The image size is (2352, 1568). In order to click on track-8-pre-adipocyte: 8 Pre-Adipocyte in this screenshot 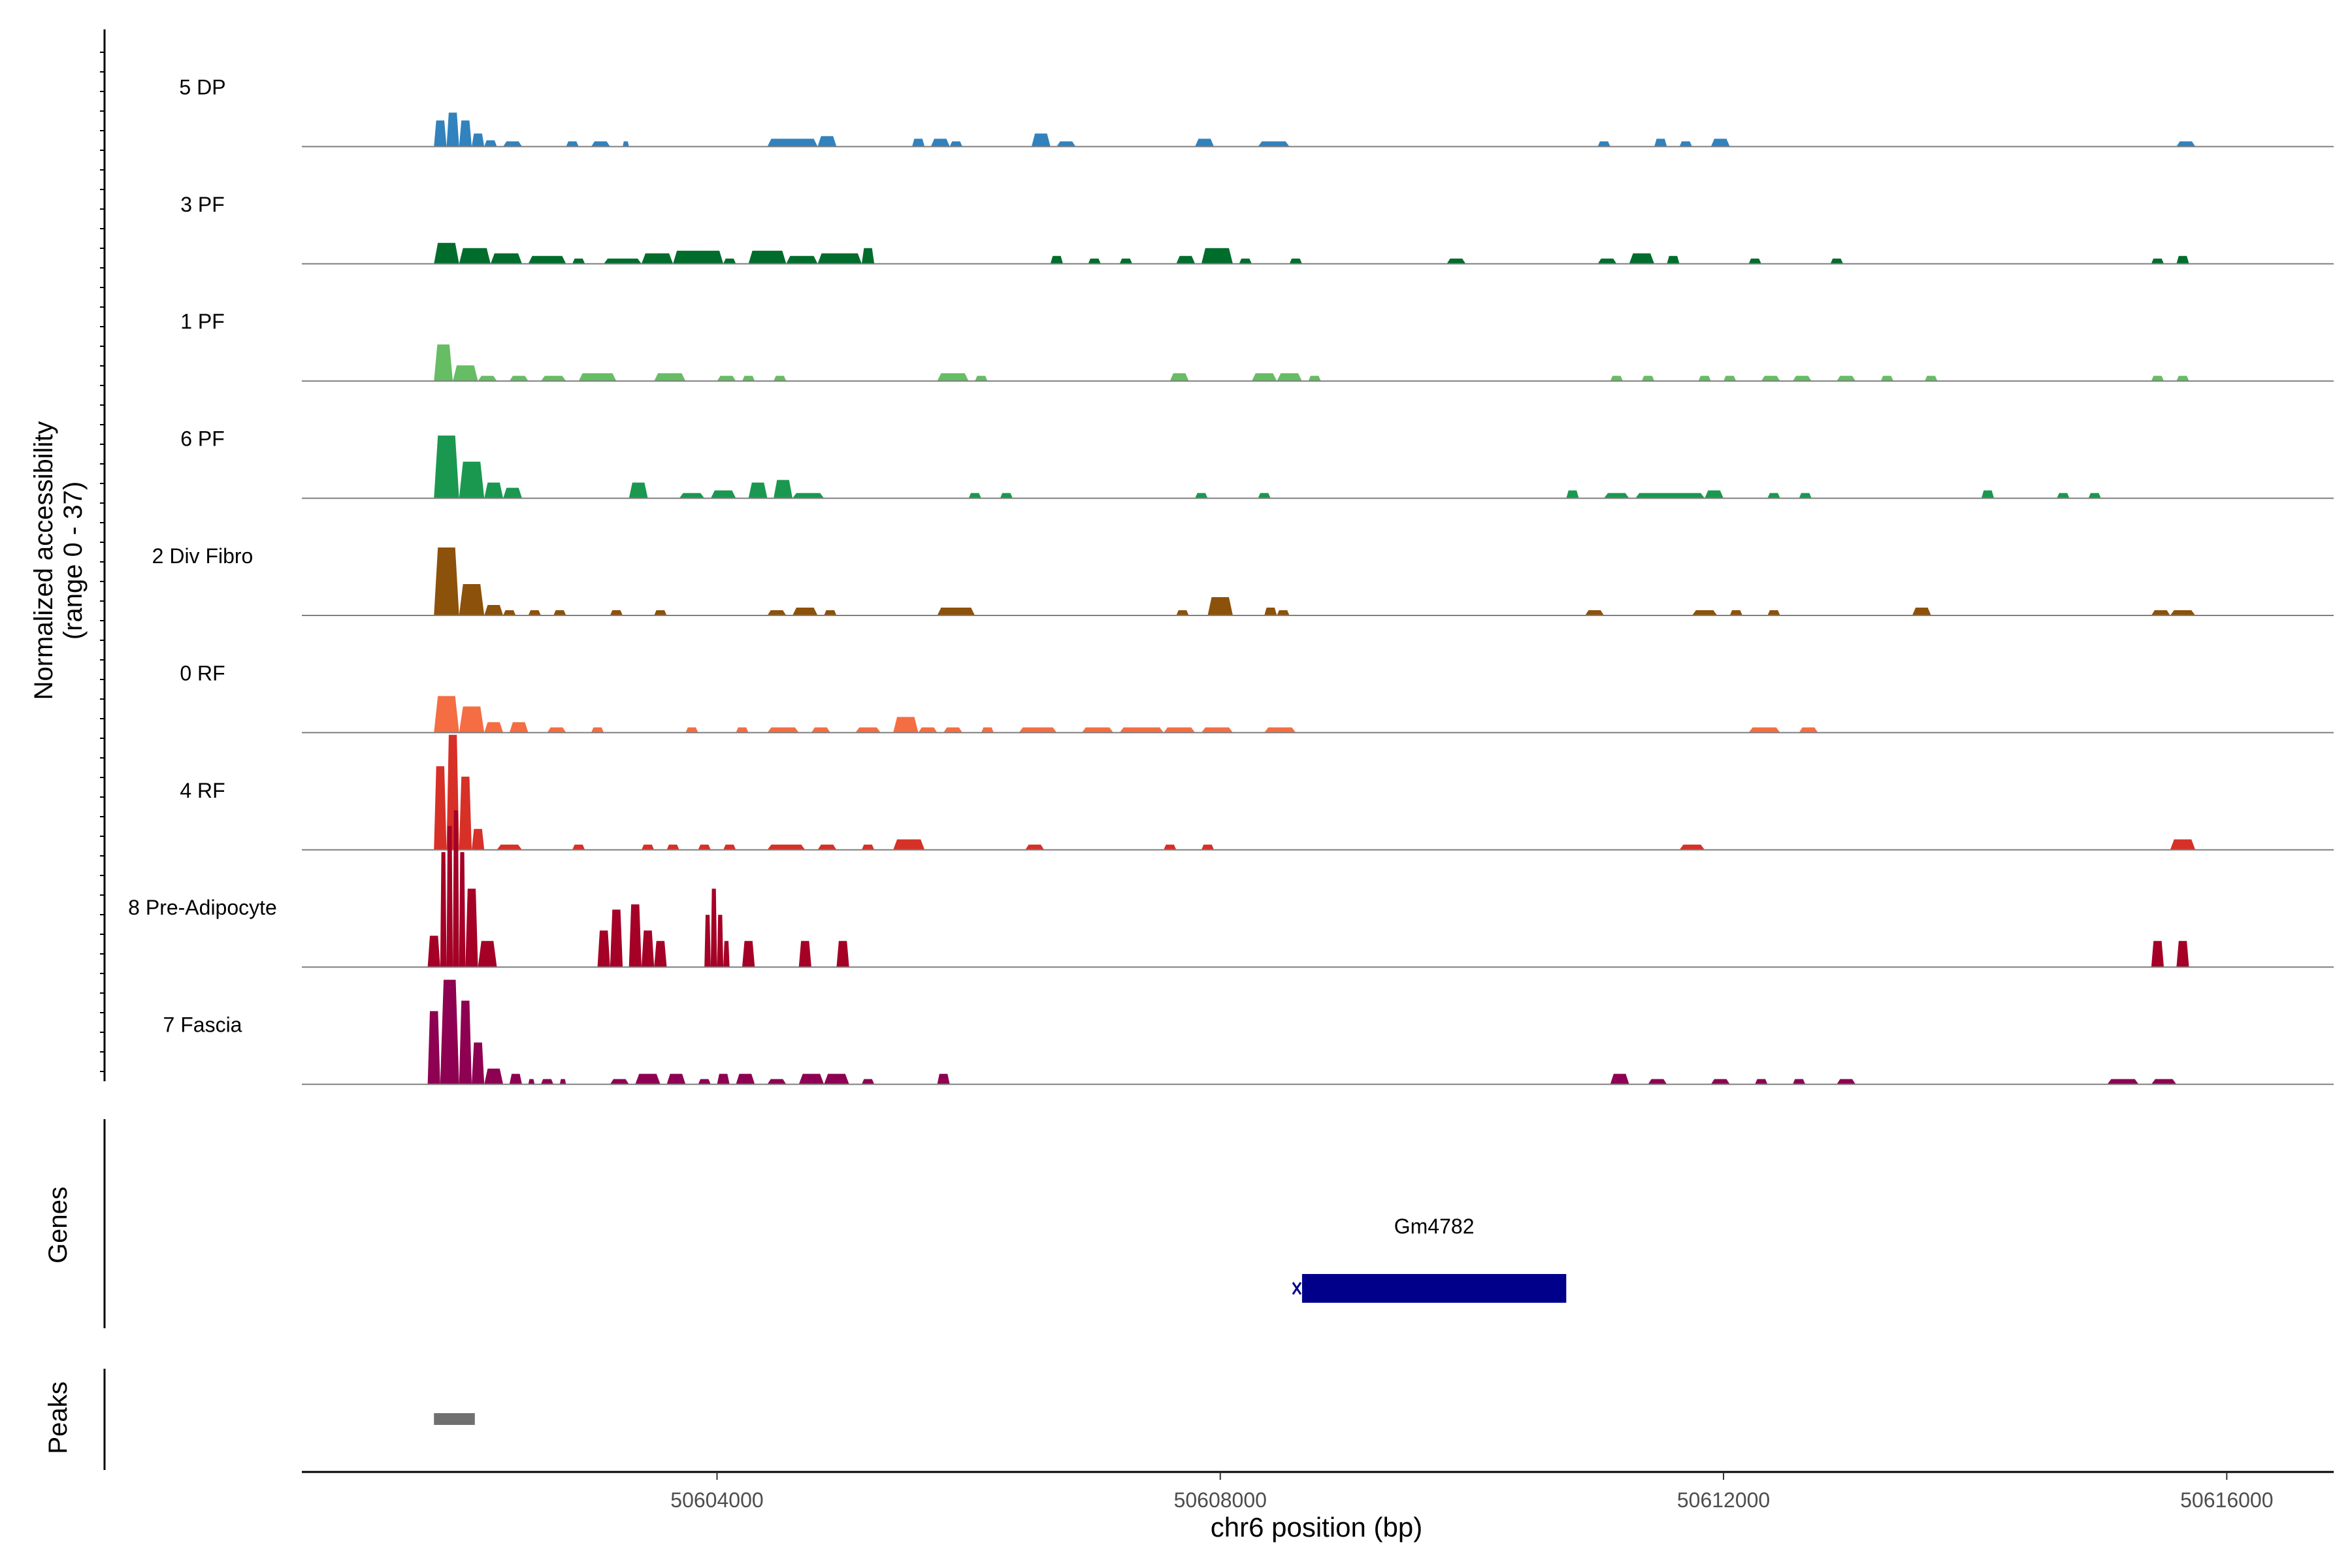, I will do `click(1231, 889)`.